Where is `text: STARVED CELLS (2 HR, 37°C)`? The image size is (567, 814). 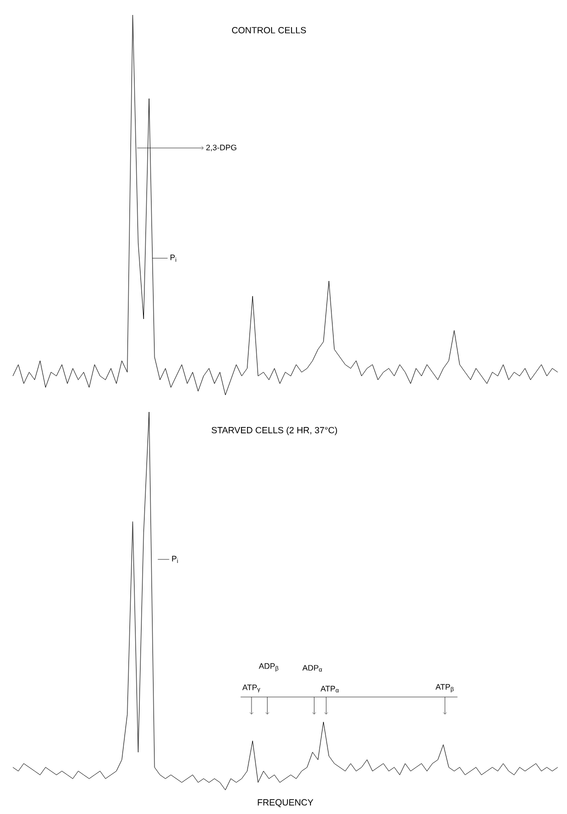 text: STARVED CELLS (2 HR, 37°C) is located at coordinates (275, 431).